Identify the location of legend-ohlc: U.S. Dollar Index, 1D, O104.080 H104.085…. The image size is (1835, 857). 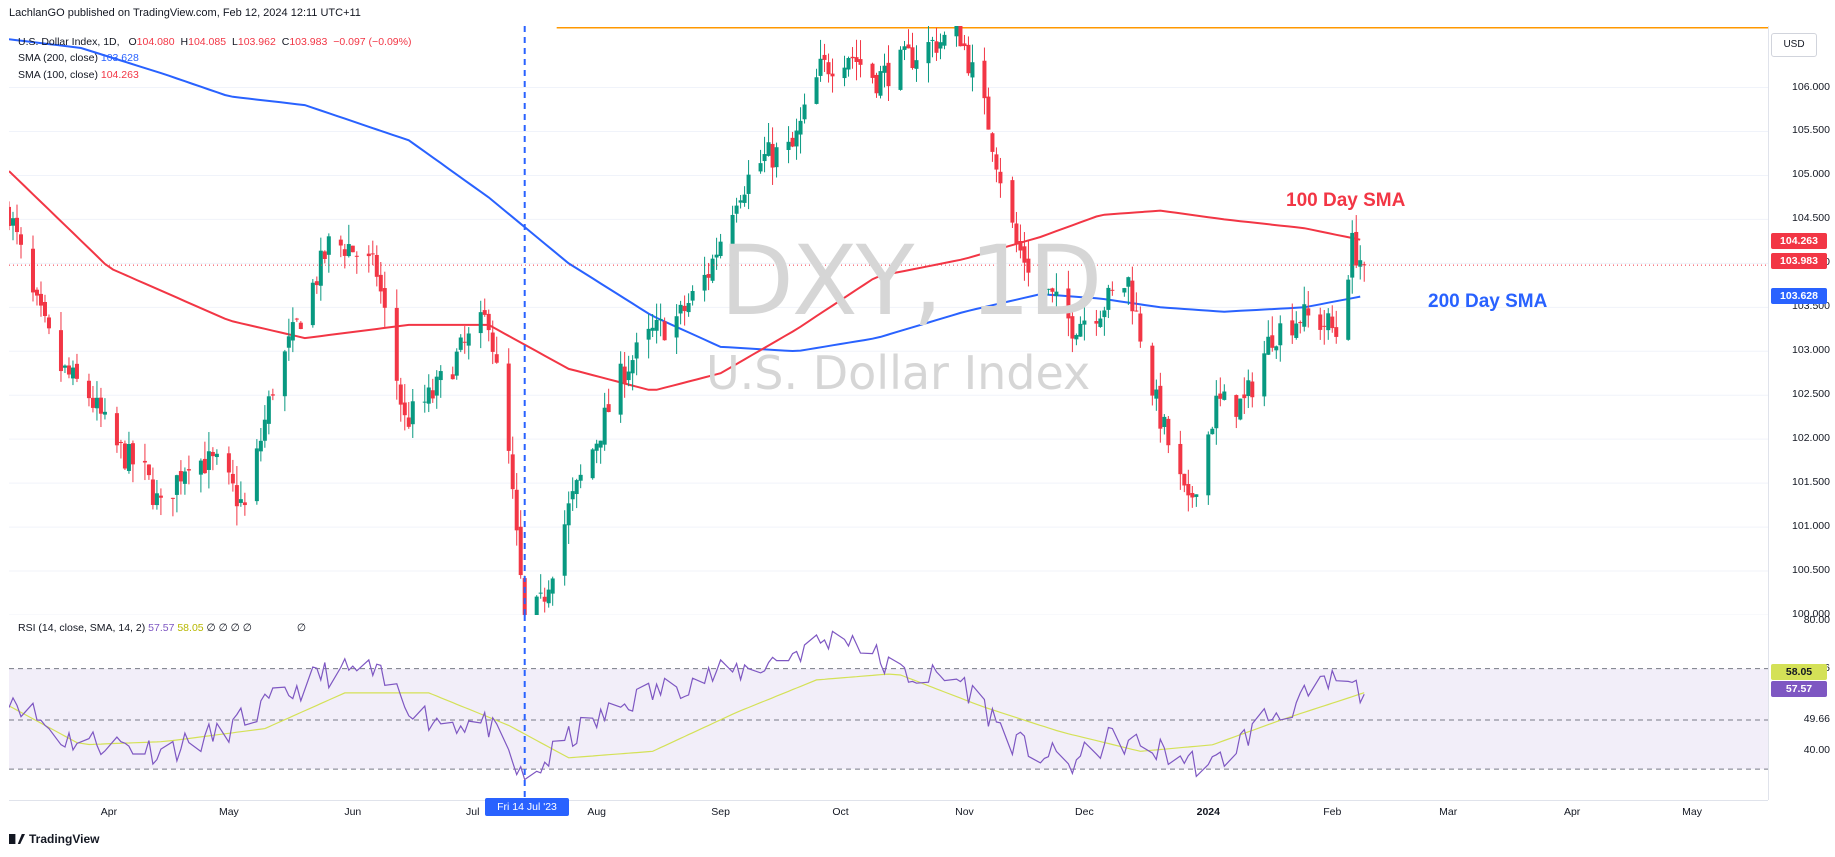
(214, 42).